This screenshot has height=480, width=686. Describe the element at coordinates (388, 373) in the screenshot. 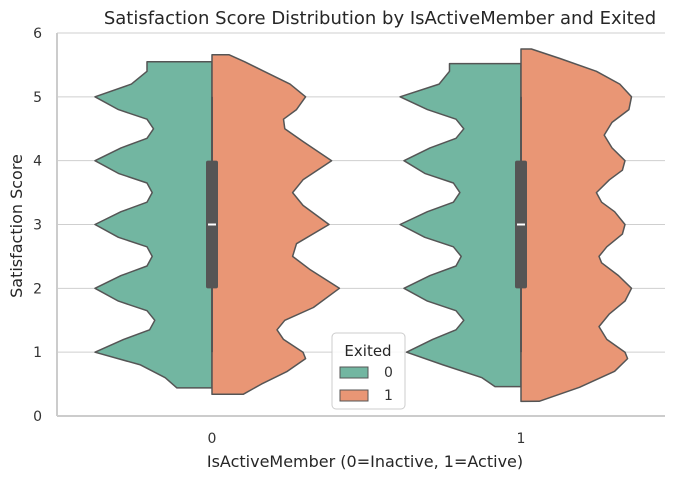

I see `legend-label-0: 0` at that location.